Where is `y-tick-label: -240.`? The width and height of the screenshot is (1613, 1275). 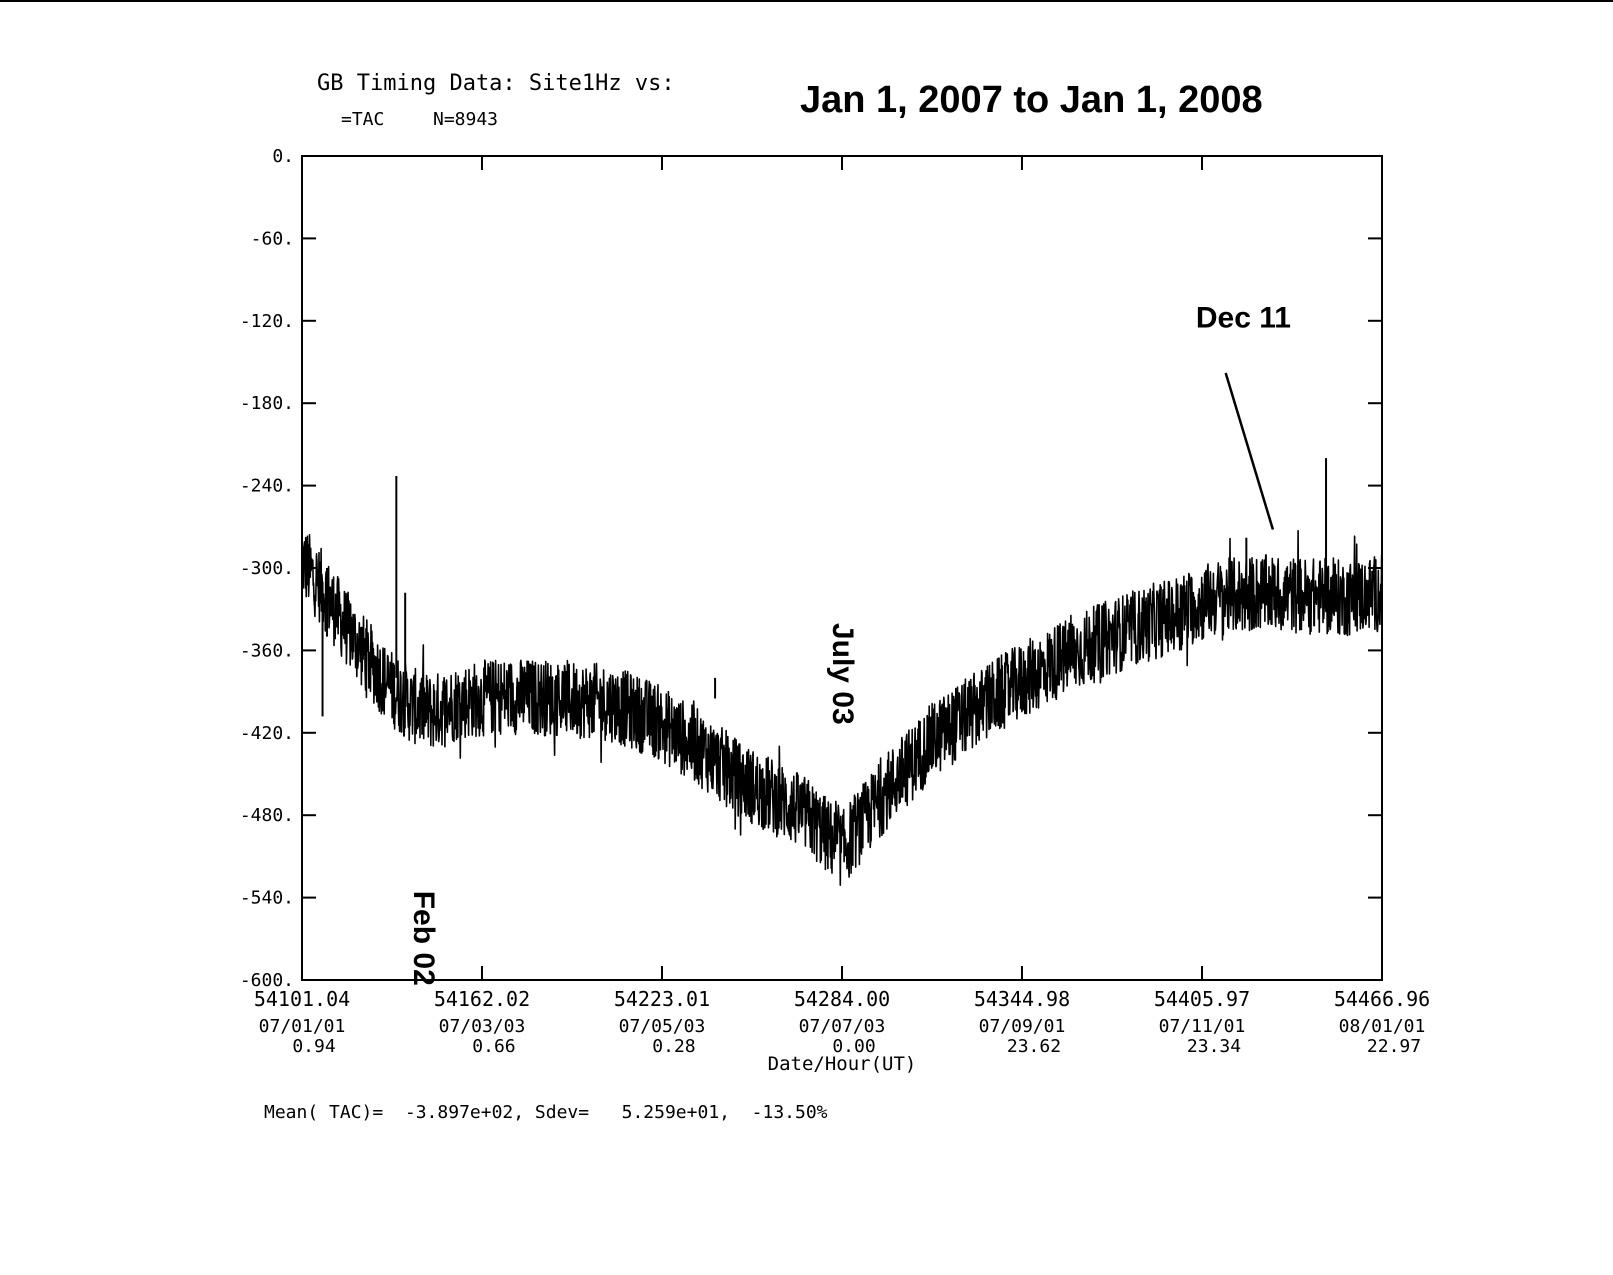 y-tick-label: -240. is located at coordinates (267, 486).